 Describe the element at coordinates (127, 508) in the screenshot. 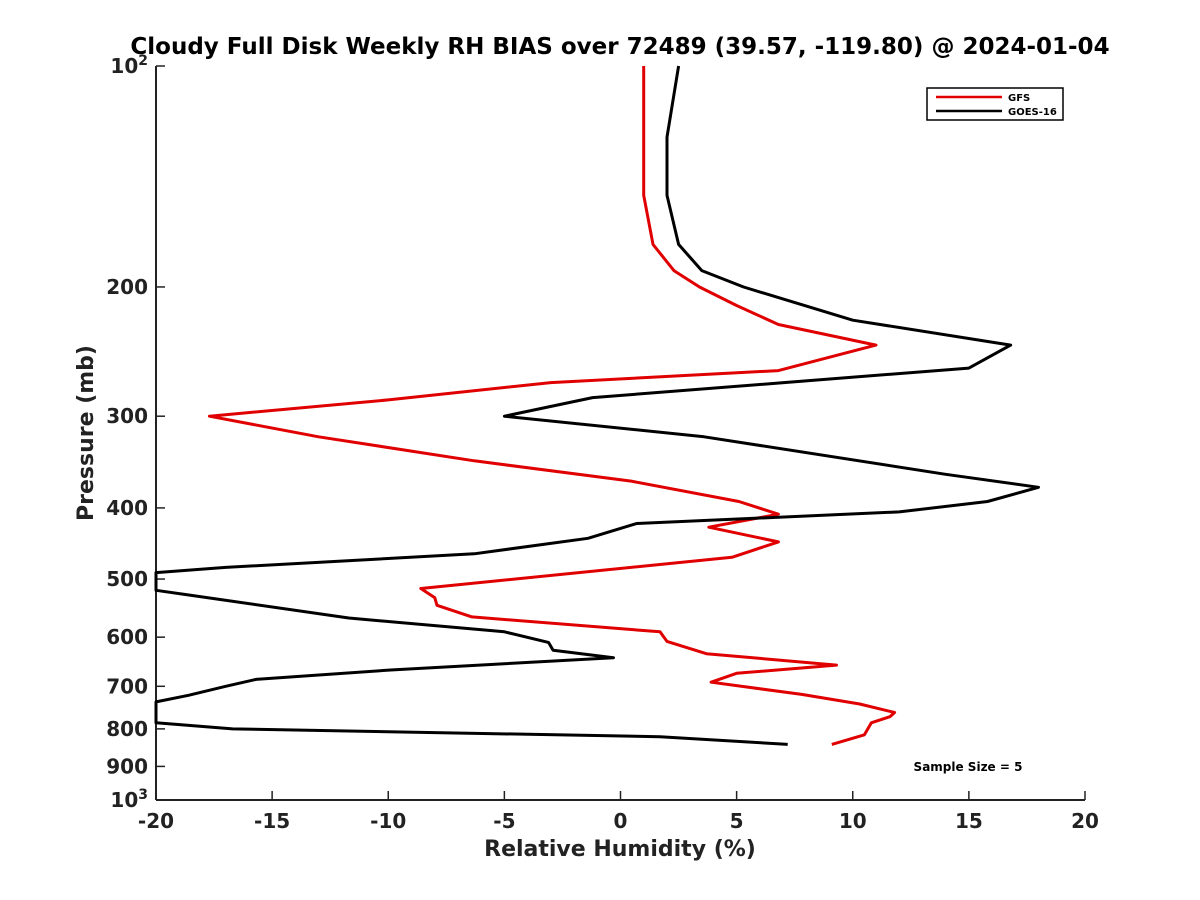

I see `y-tick-label: 400` at that location.